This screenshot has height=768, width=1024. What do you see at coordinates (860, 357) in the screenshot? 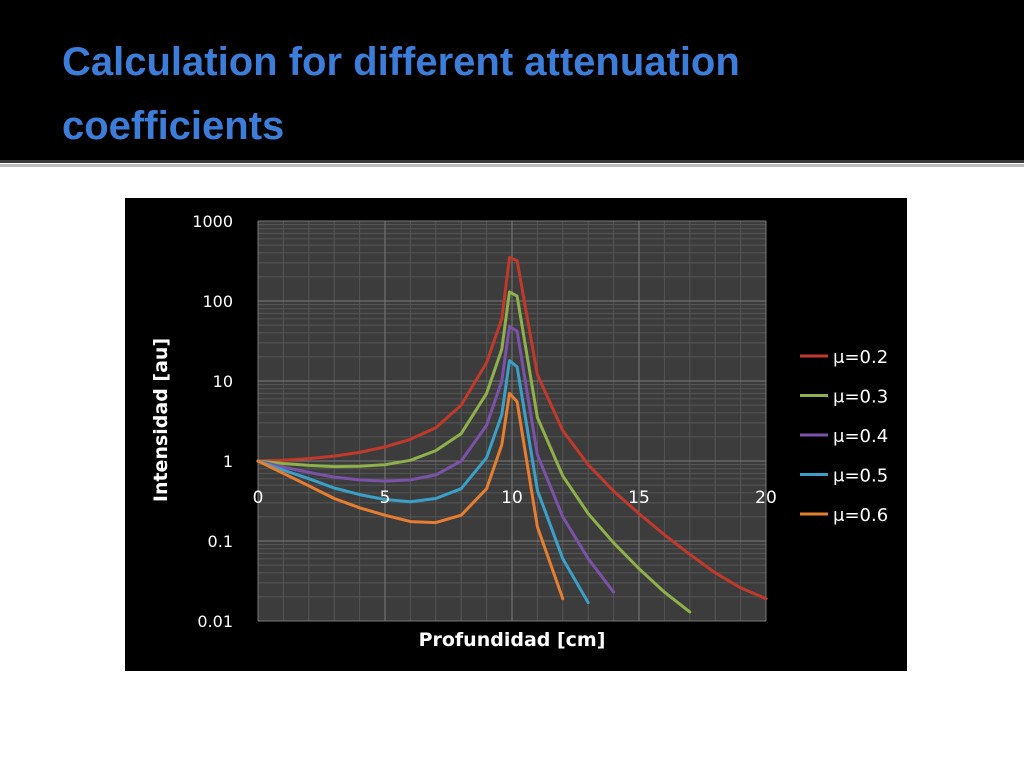
I see `legend-label: μ=0.2` at bounding box center [860, 357].